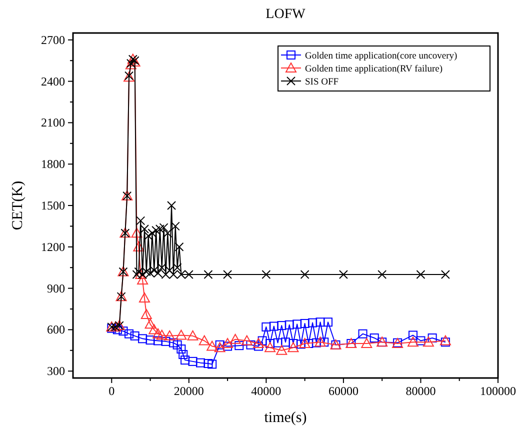 This screenshot has height=434, width=521. I want to click on y-tick-label: 2700, so click(53, 39).